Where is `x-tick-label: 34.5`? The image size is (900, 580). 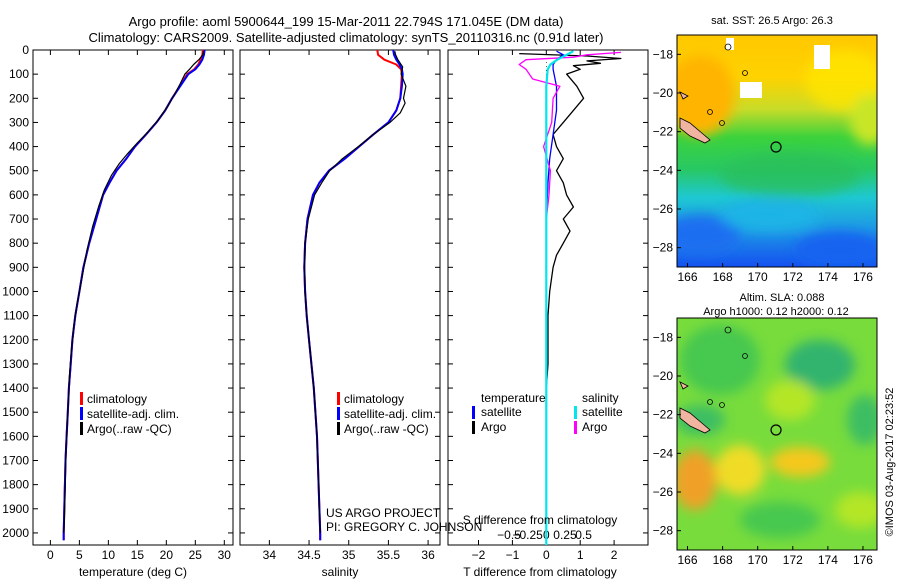
x-tick-label: 34.5 is located at coordinates (309, 555).